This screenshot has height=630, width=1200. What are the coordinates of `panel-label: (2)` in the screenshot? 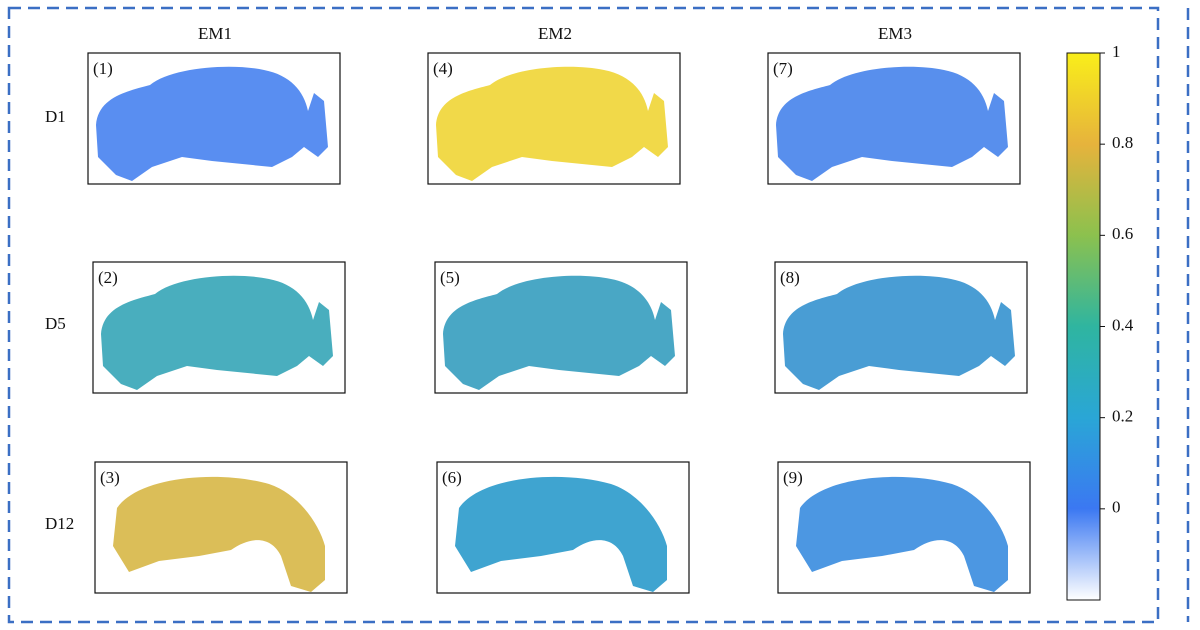 It's located at (108, 277).